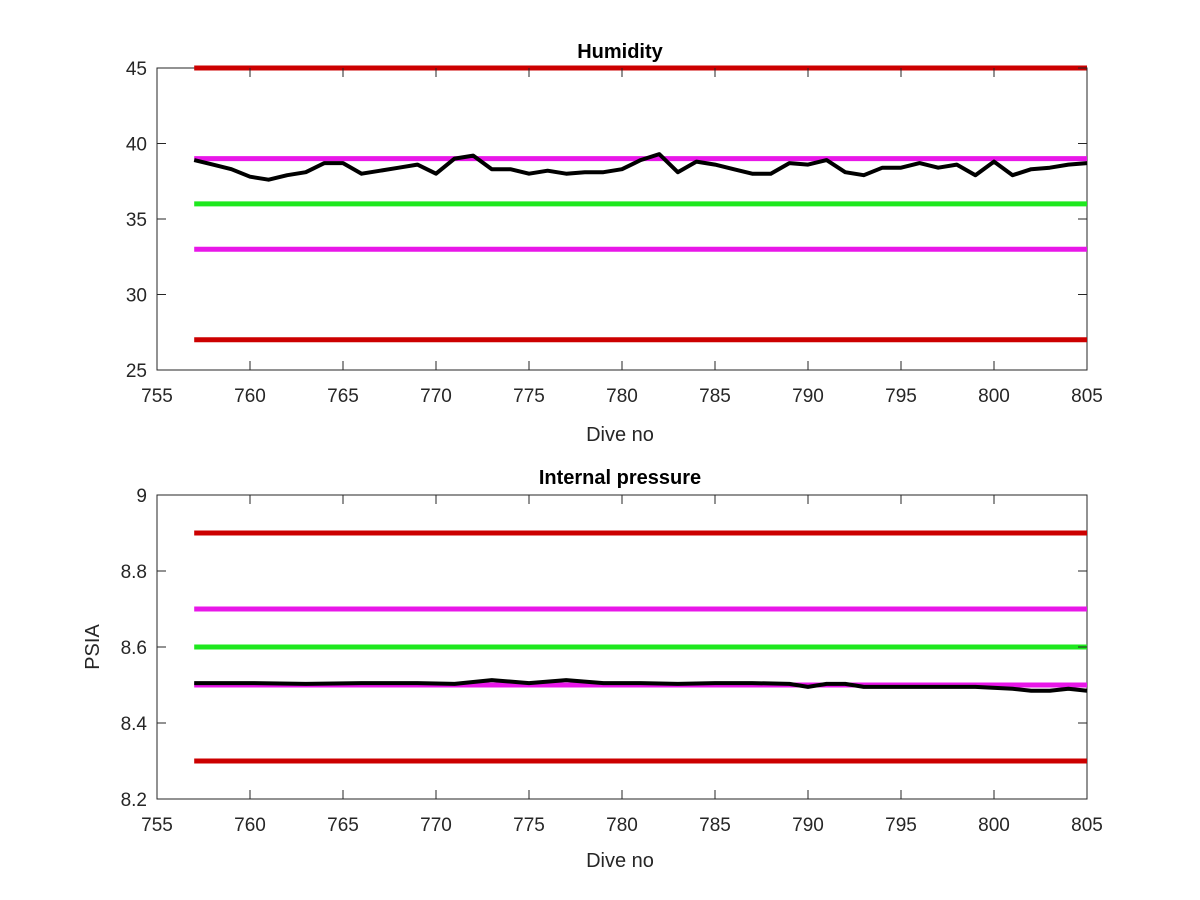 This screenshot has height=900, width=1200. What do you see at coordinates (157, 825) in the screenshot?
I see `internal-pressure-x-tick-label: 755` at bounding box center [157, 825].